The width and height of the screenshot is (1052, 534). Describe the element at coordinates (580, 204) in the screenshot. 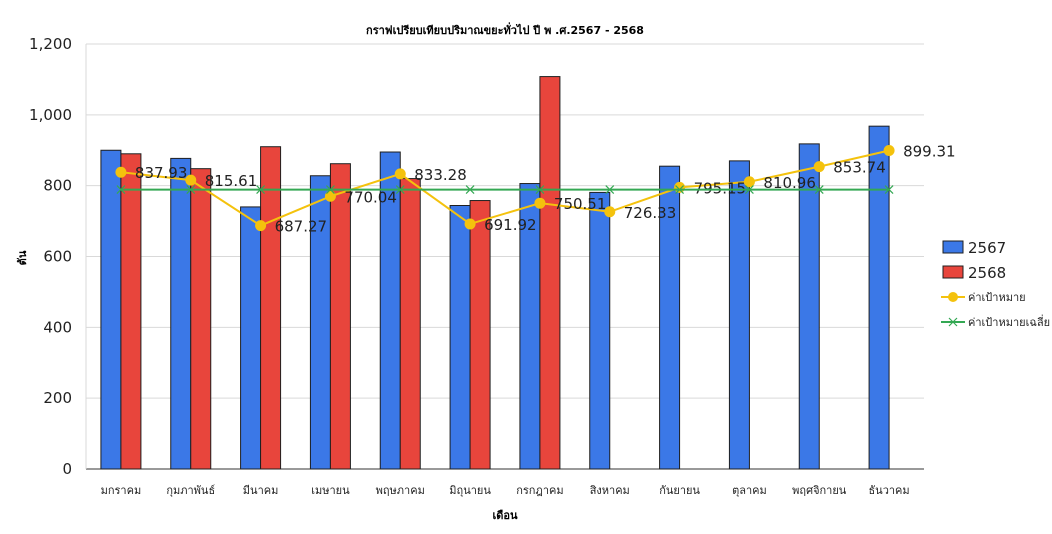

I see `data-label: 750.51` at that location.